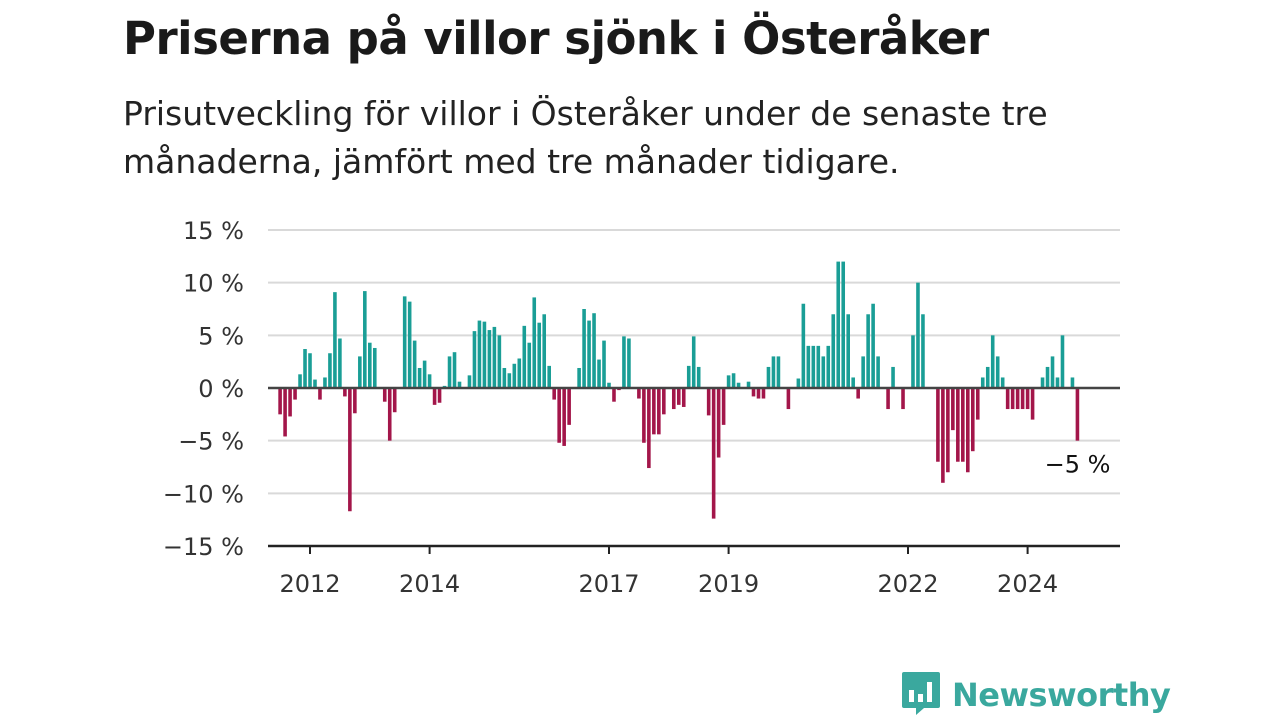  What do you see at coordinates (1061, 695) in the screenshot?
I see `brand-name: Newsworthy` at bounding box center [1061, 695].